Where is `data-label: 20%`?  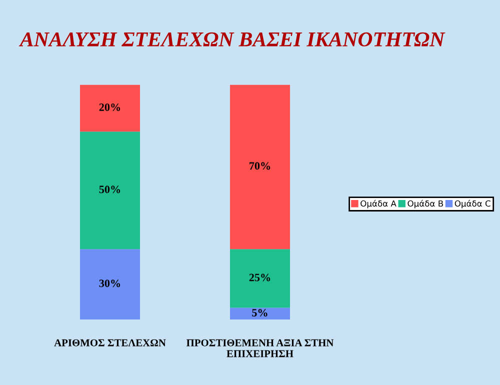 data-label: 20% is located at coordinates (109, 107).